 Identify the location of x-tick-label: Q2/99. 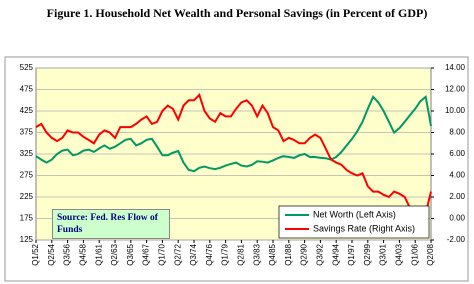
(367, 254).